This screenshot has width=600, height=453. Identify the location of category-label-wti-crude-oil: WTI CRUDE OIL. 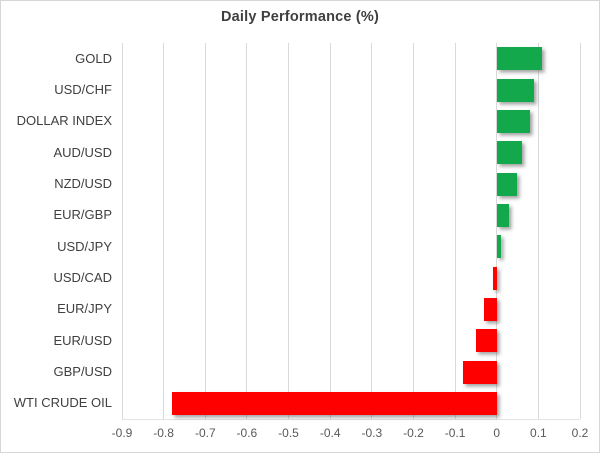
(62, 403).